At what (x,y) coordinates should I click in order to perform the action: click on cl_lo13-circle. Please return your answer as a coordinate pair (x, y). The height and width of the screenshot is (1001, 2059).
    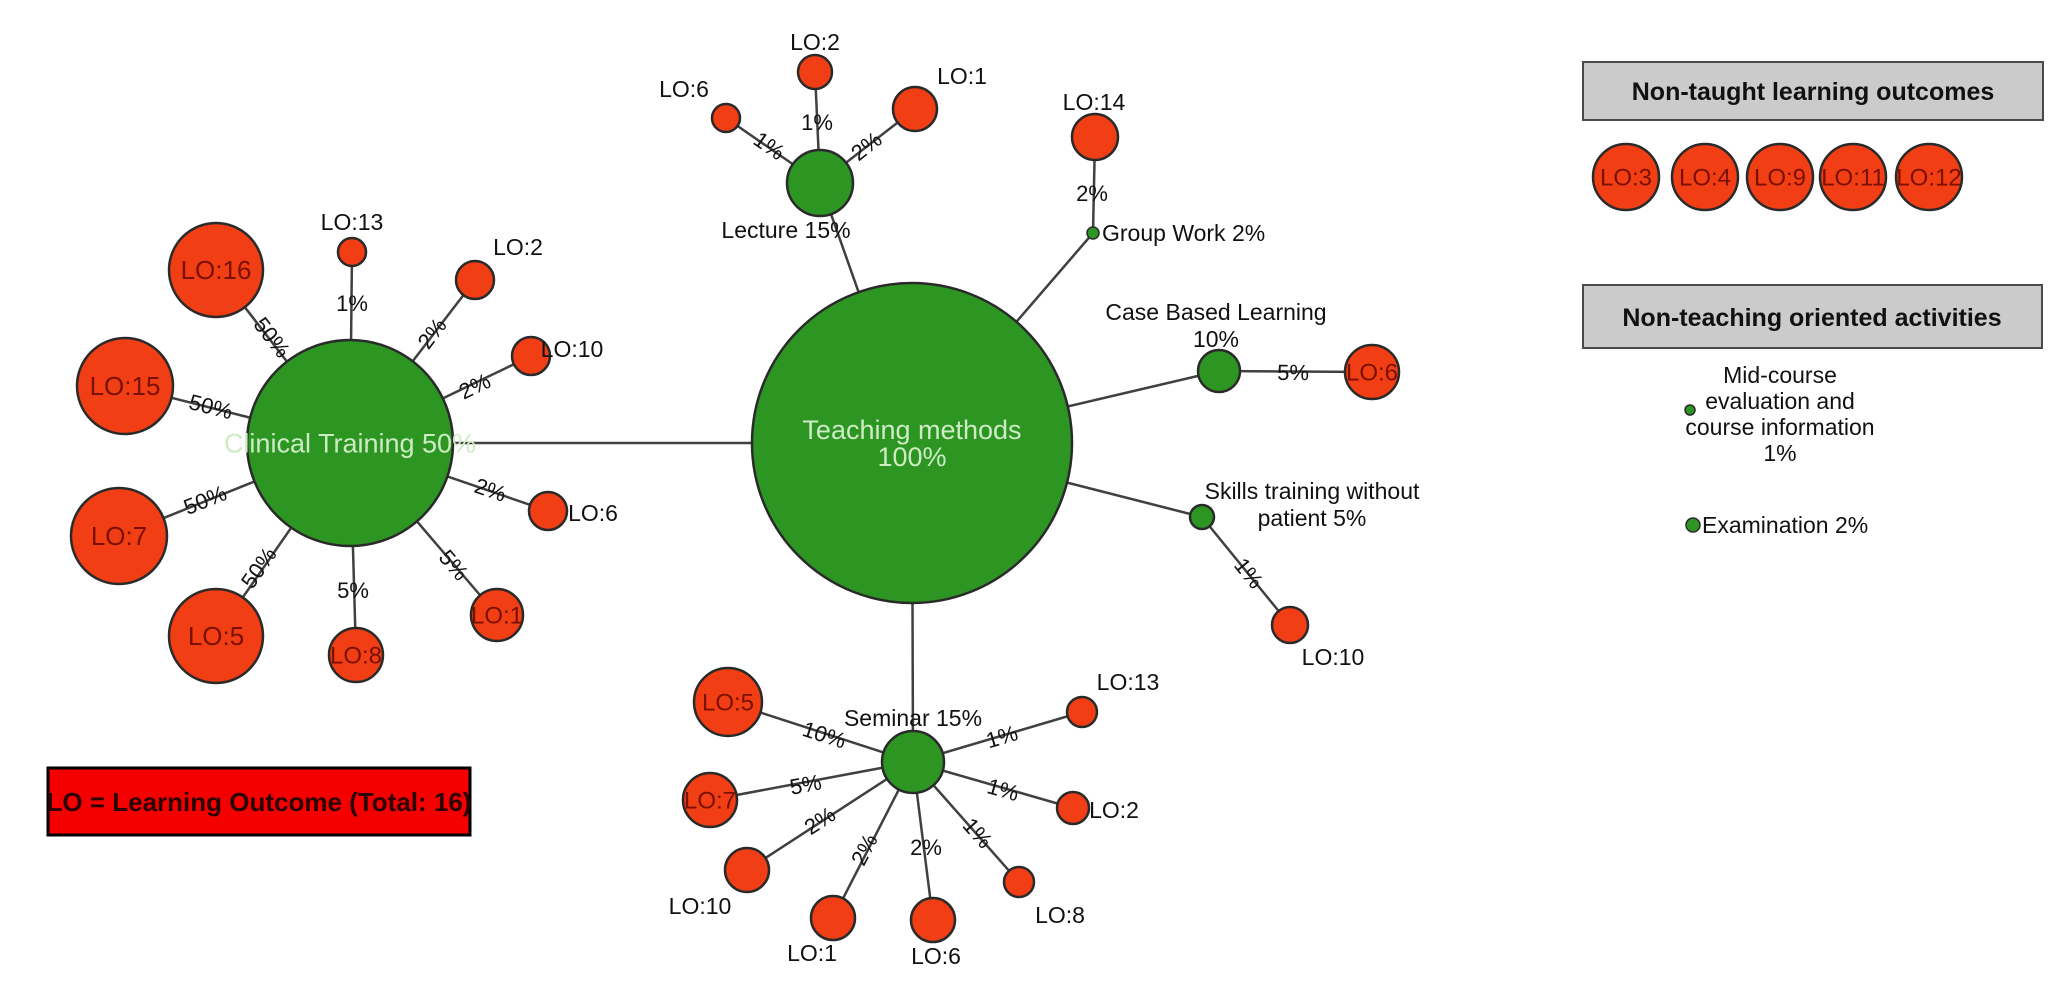
    Looking at the image, I should click on (352, 252).